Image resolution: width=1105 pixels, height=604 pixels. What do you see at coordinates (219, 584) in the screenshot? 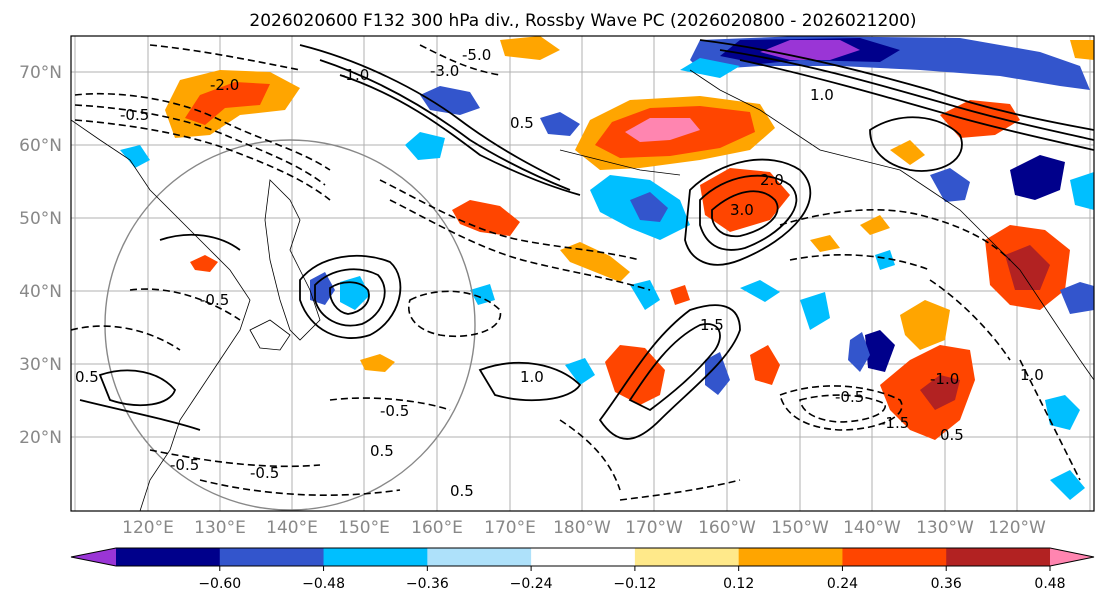
I see `colorbar-tick-label: −0.60` at bounding box center [219, 584].